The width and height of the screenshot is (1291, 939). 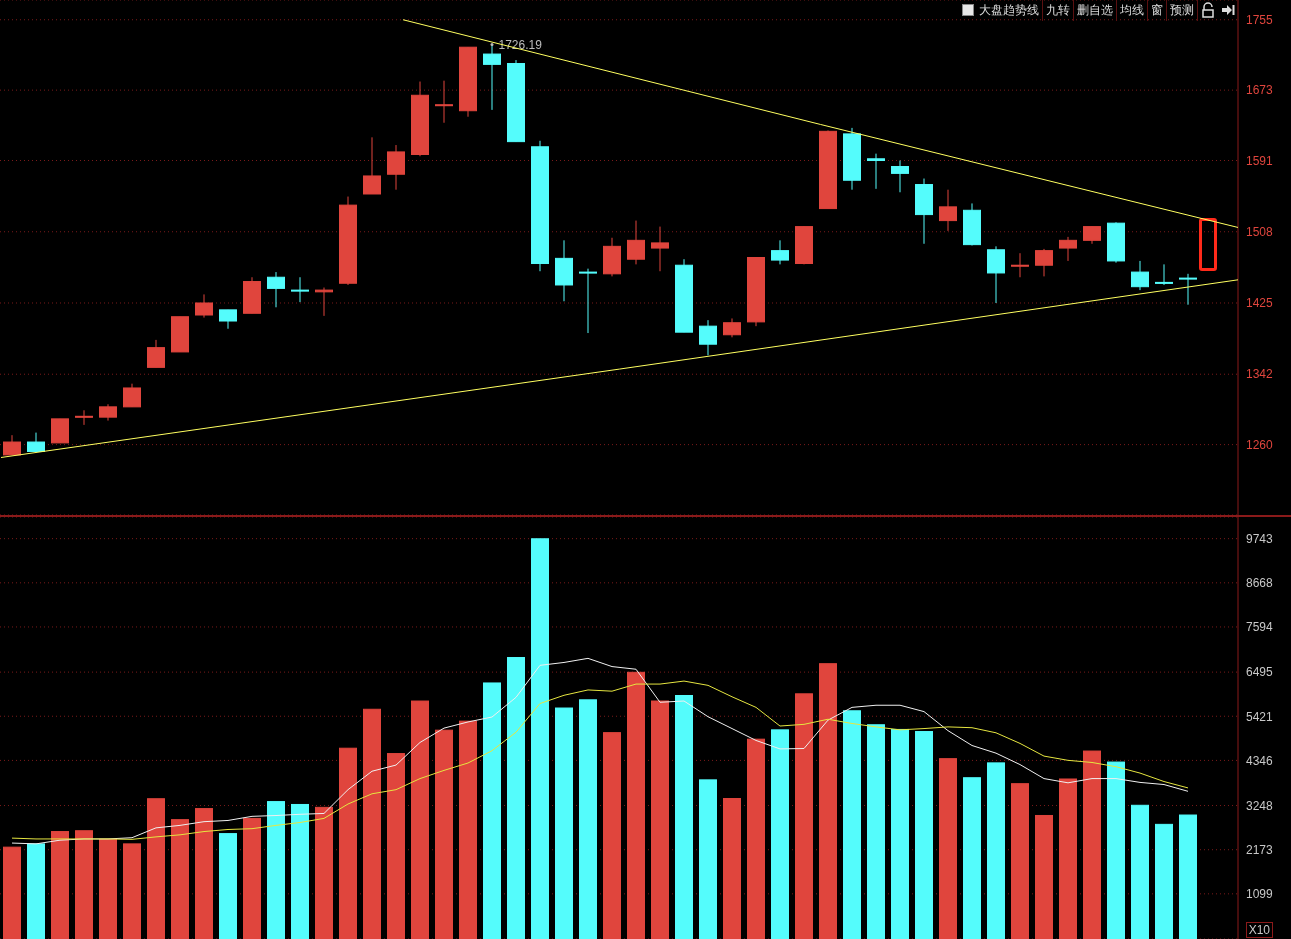 What do you see at coordinates (1132, 10) in the screenshot?
I see `annotation: 均线` at bounding box center [1132, 10].